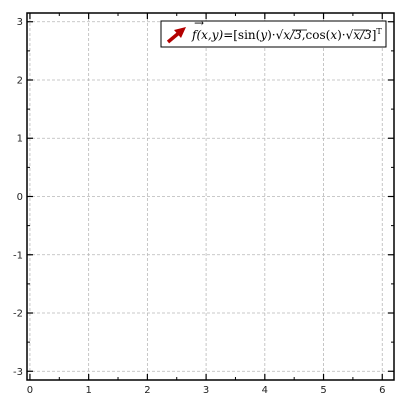 The width and height of the screenshot is (400, 412). Describe the element at coordinates (18, 372) in the screenshot. I see `y-tick-label: -3` at that location.